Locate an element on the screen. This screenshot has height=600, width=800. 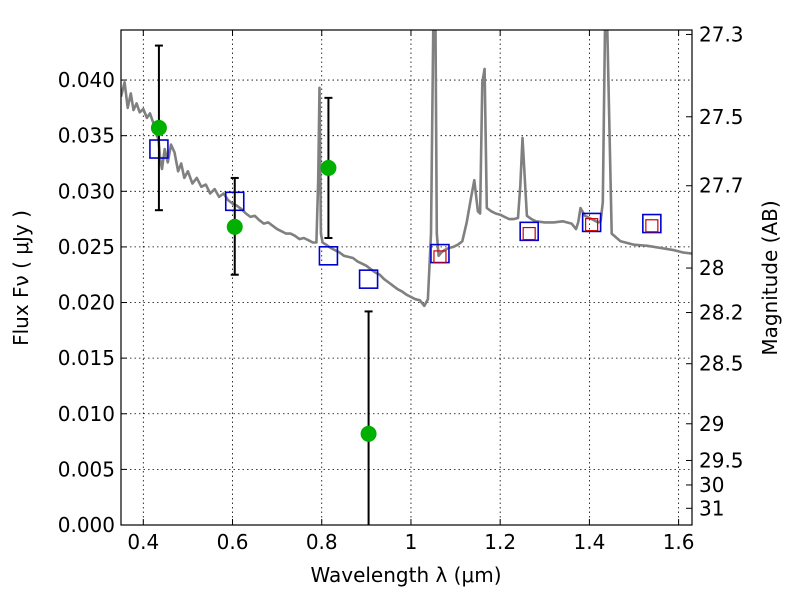
y-tick-label: 0.035 is located at coordinates (86, 136).